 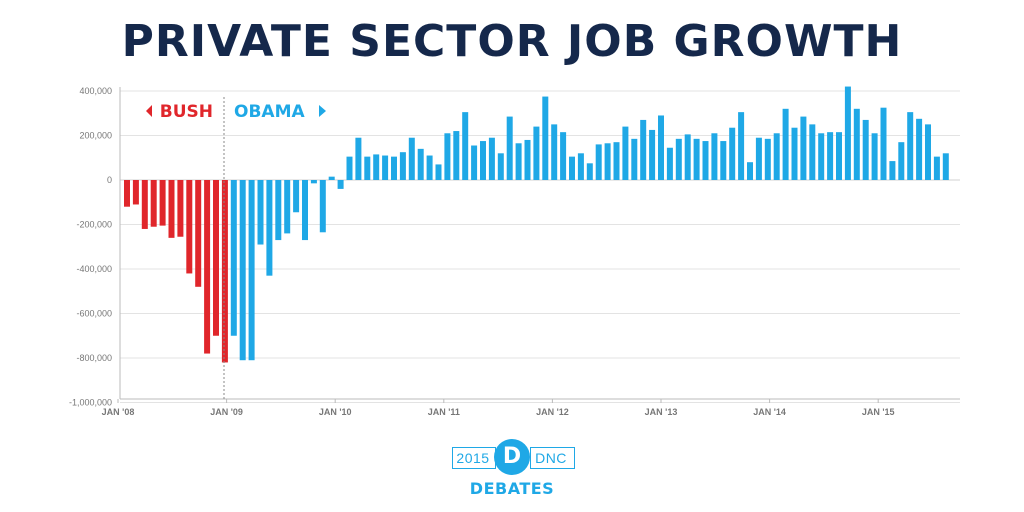 I want to click on arrow-left-icon, so click(x=149, y=111).